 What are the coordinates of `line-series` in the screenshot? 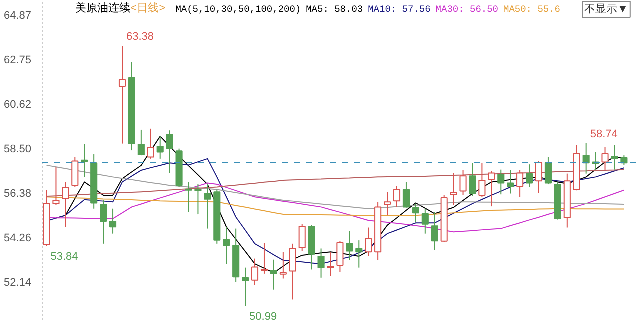 It's located at (335, 187).